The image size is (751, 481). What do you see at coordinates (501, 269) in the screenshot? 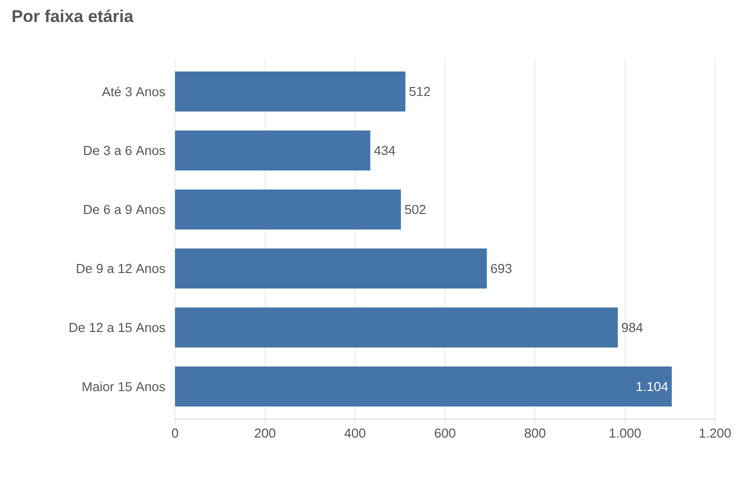
I see `data-label: 693` at bounding box center [501, 269].